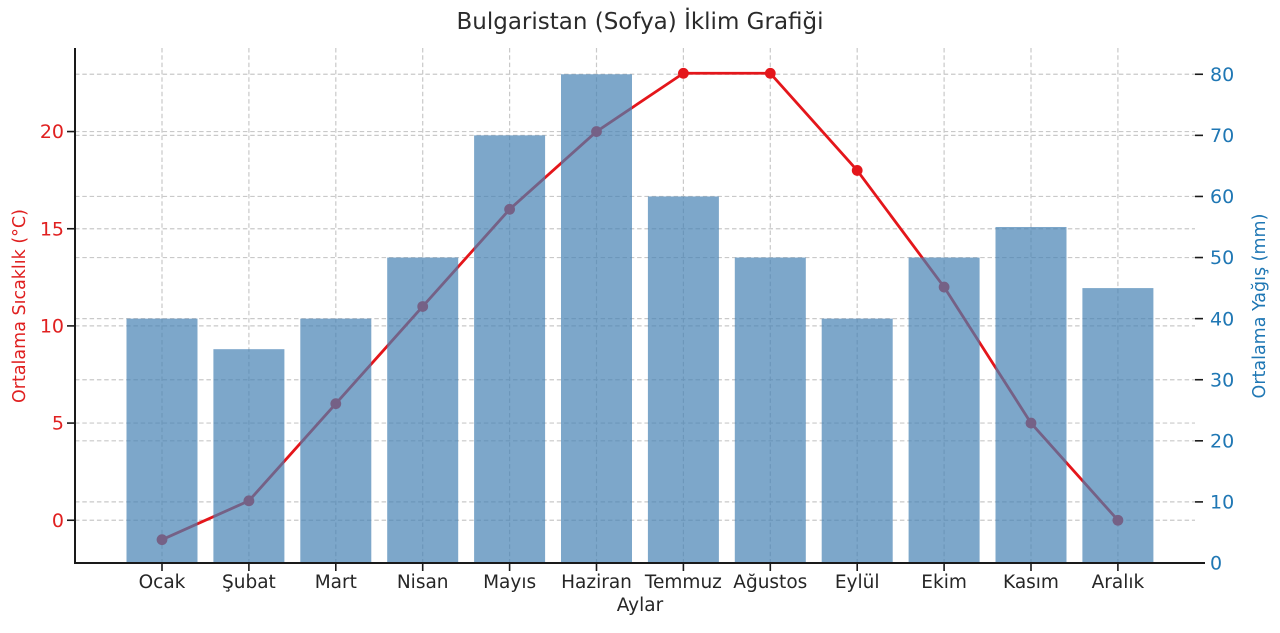  What do you see at coordinates (249, 582) in the screenshot?
I see `month-label: Şubat` at bounding box center [249, 582].